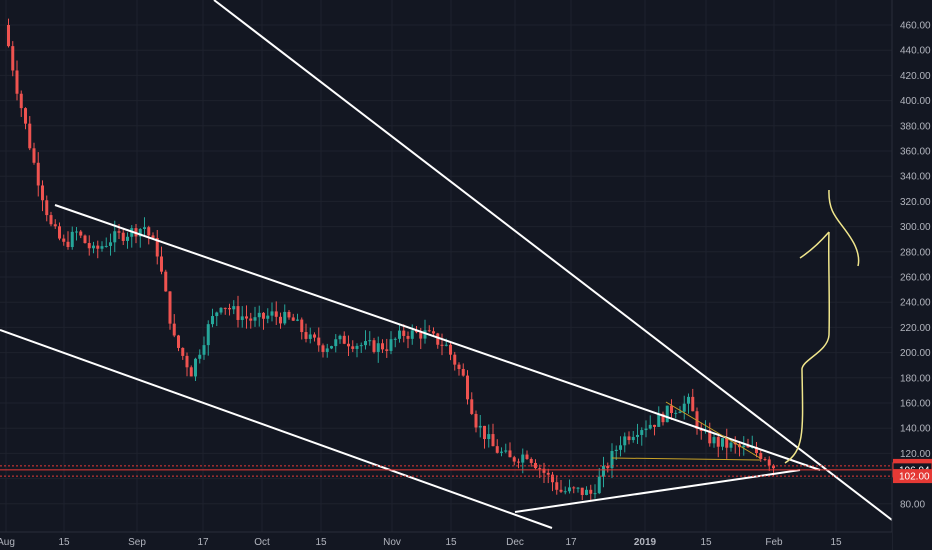 This screenshot has height=550, width=932. I want to click on y-tick-label: 260.00, so click(915, 278).